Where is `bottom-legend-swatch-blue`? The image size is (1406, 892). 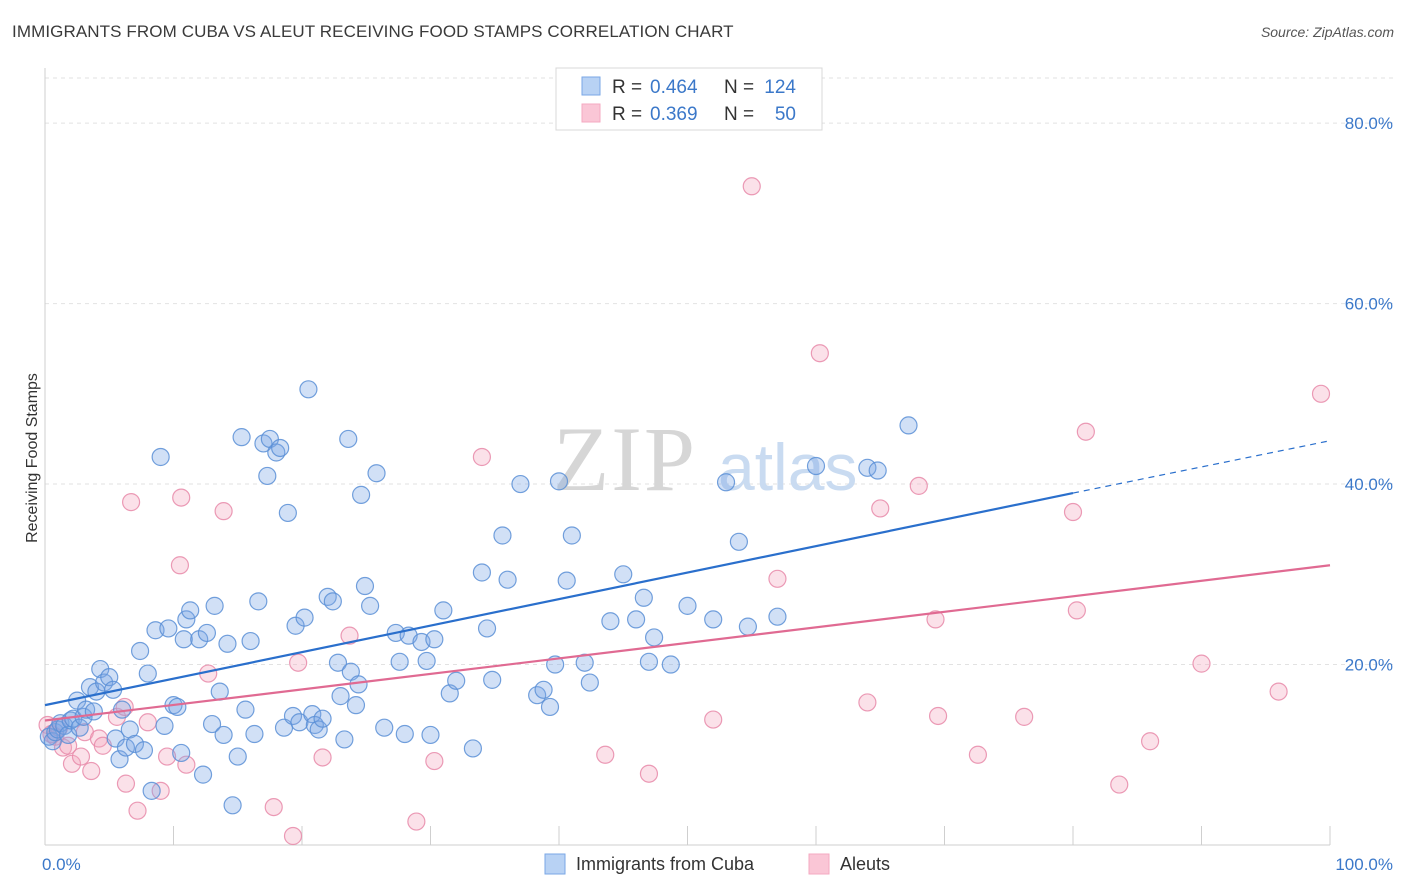
bottom-legend-swatch-blue is located at coordinates (555, 864).